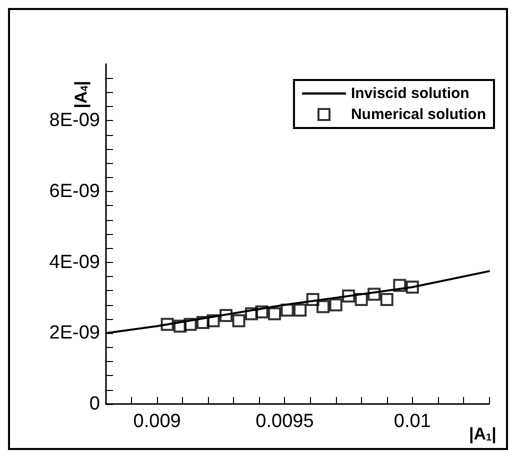 This screenshot has width=516, height=458. I want to click on legend-label: Inviscid solution, so click(410, 93).